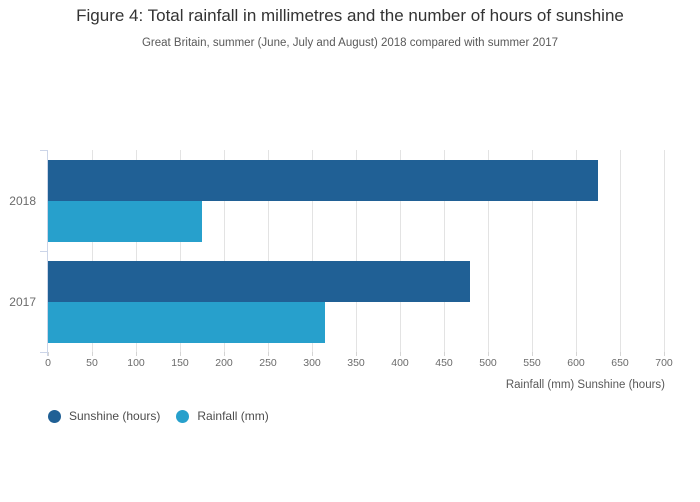 The width and height of the screenshot is (700, 502). I want to click on x-tick-label-350: 350, so click(356, 363).